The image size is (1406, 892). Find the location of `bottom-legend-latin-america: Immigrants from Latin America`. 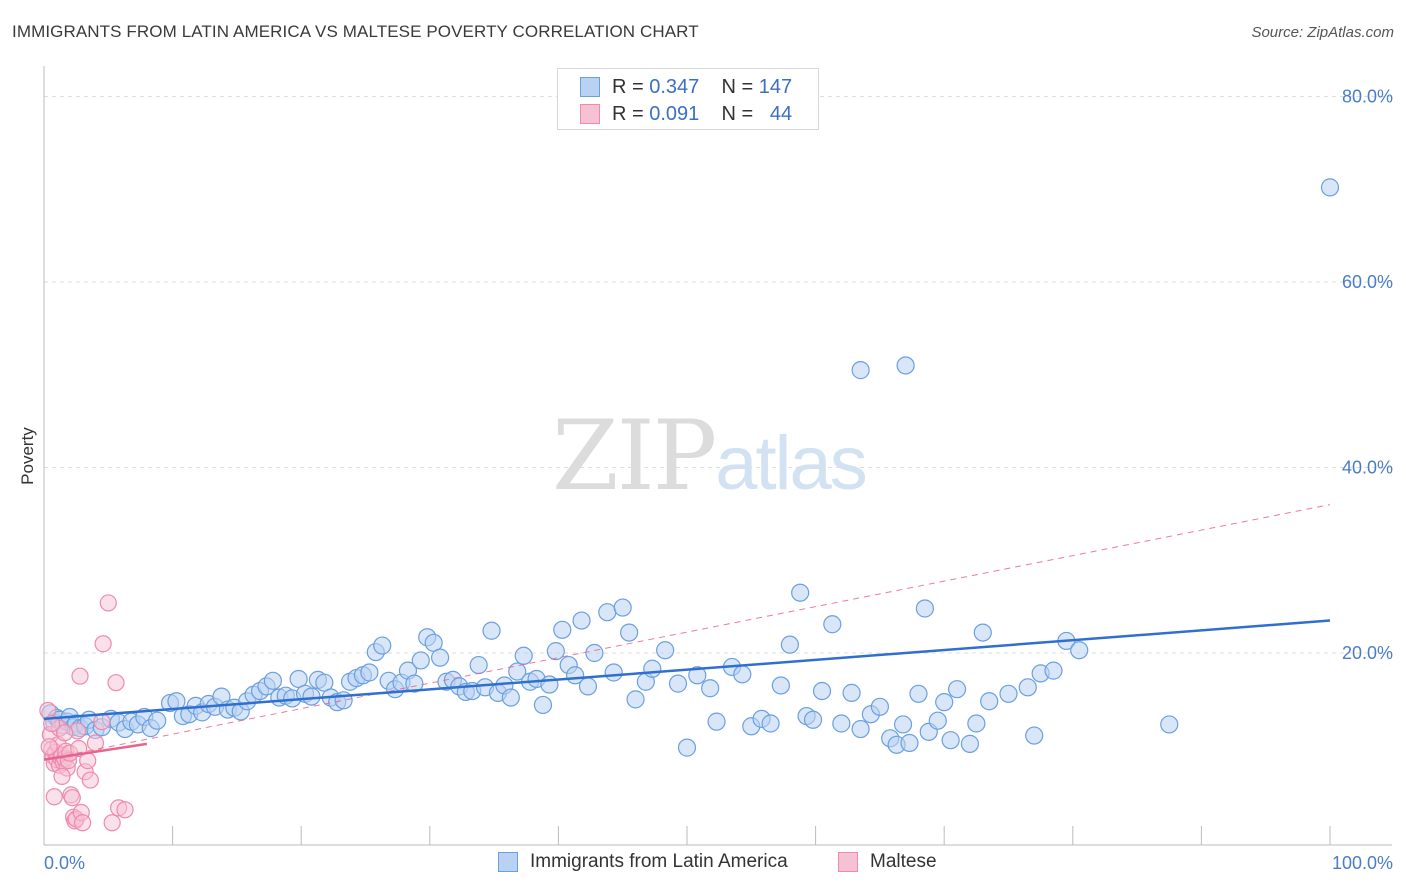

bottom-legend-latin-america: Immigrants from Latin America is located at coordinates (643, 862).